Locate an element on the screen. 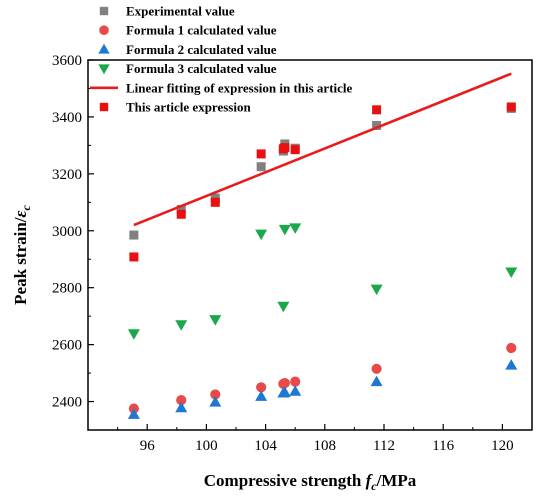 The height and width of the screenshot is (497, 550). legend-item-3: Formula 3 calculated value is located at coordinates (187, 68).